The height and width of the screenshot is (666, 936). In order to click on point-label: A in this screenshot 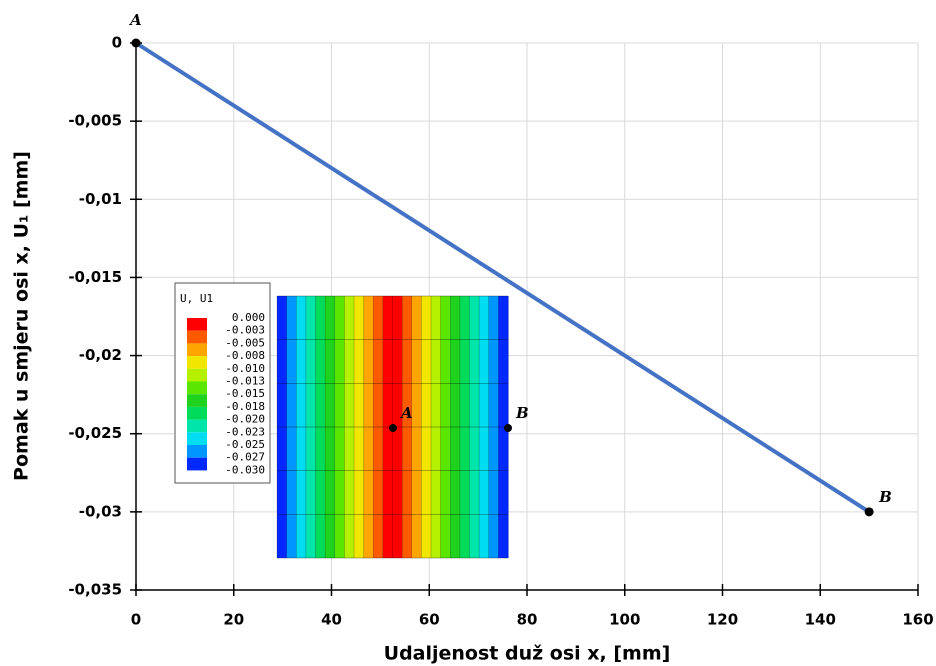, I will do `click(135, 20)`.